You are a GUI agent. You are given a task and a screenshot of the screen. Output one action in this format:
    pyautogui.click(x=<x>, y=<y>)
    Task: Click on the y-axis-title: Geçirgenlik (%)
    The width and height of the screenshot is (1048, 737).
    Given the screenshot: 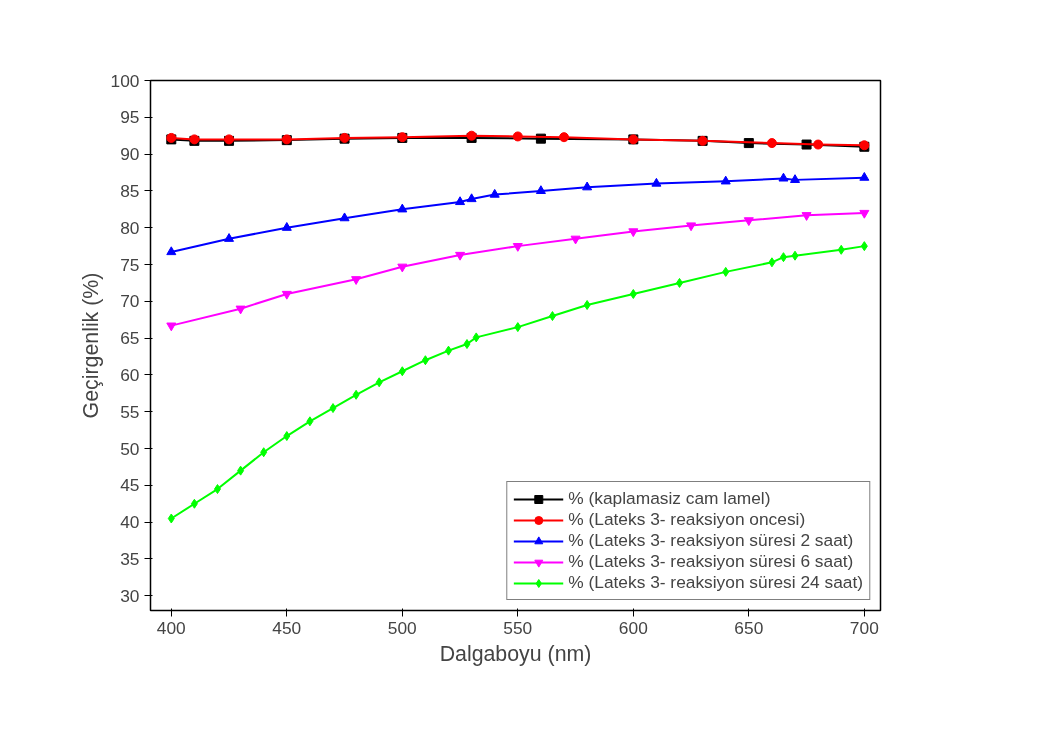 What is the action you would take?
    pyautogui.click(x=90, y=345)
    